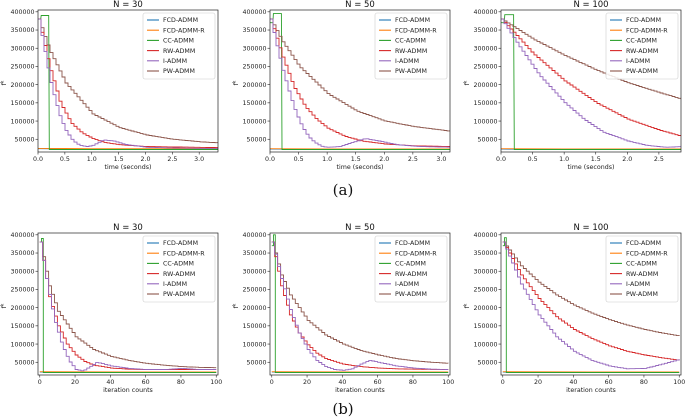 This screenshot has height=419, width=685. What do you see at coordinates (181, 382) in the screenshot?
I see `x-tick-label: 80` at bounding box center [181, 382].